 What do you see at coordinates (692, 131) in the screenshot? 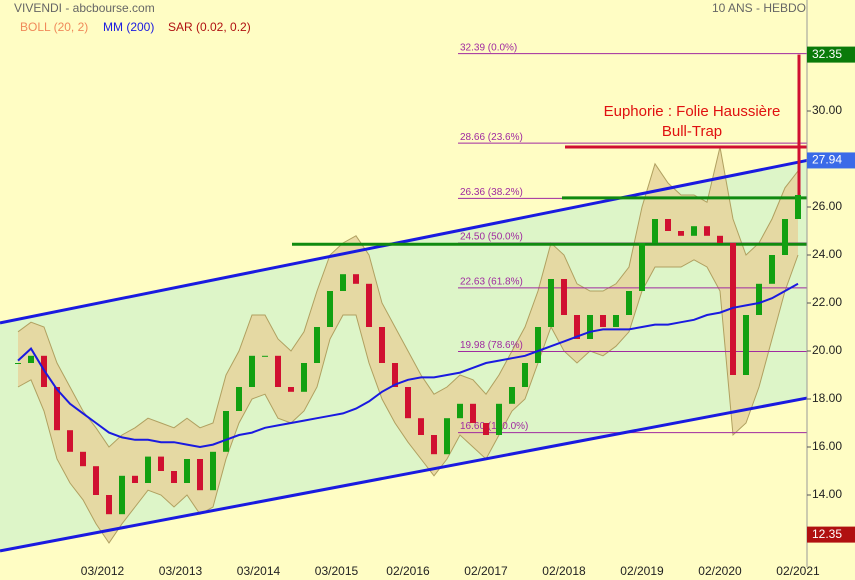
I see `annotation: Bull-Trap` at bounding box center [692, 131].